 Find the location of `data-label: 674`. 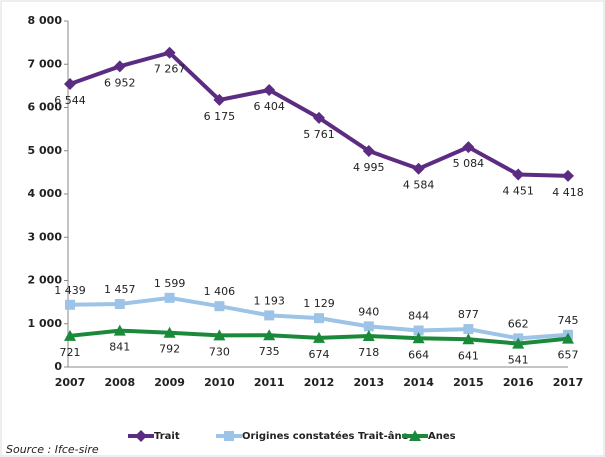

data-label: 674 is located at coordinates (319, 354).